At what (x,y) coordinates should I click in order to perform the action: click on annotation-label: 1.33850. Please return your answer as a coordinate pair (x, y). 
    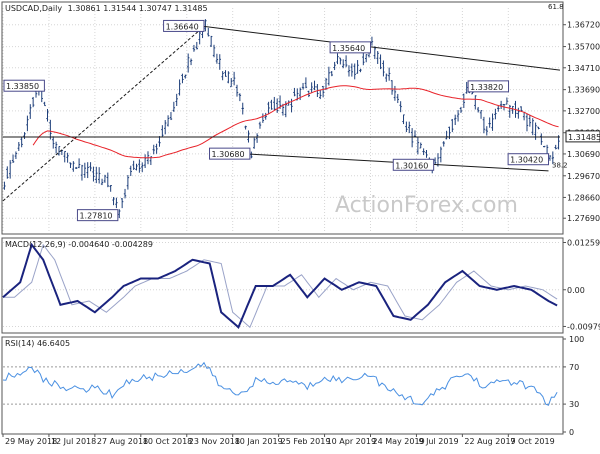
    Looking at the image, I should click on (22, 86).